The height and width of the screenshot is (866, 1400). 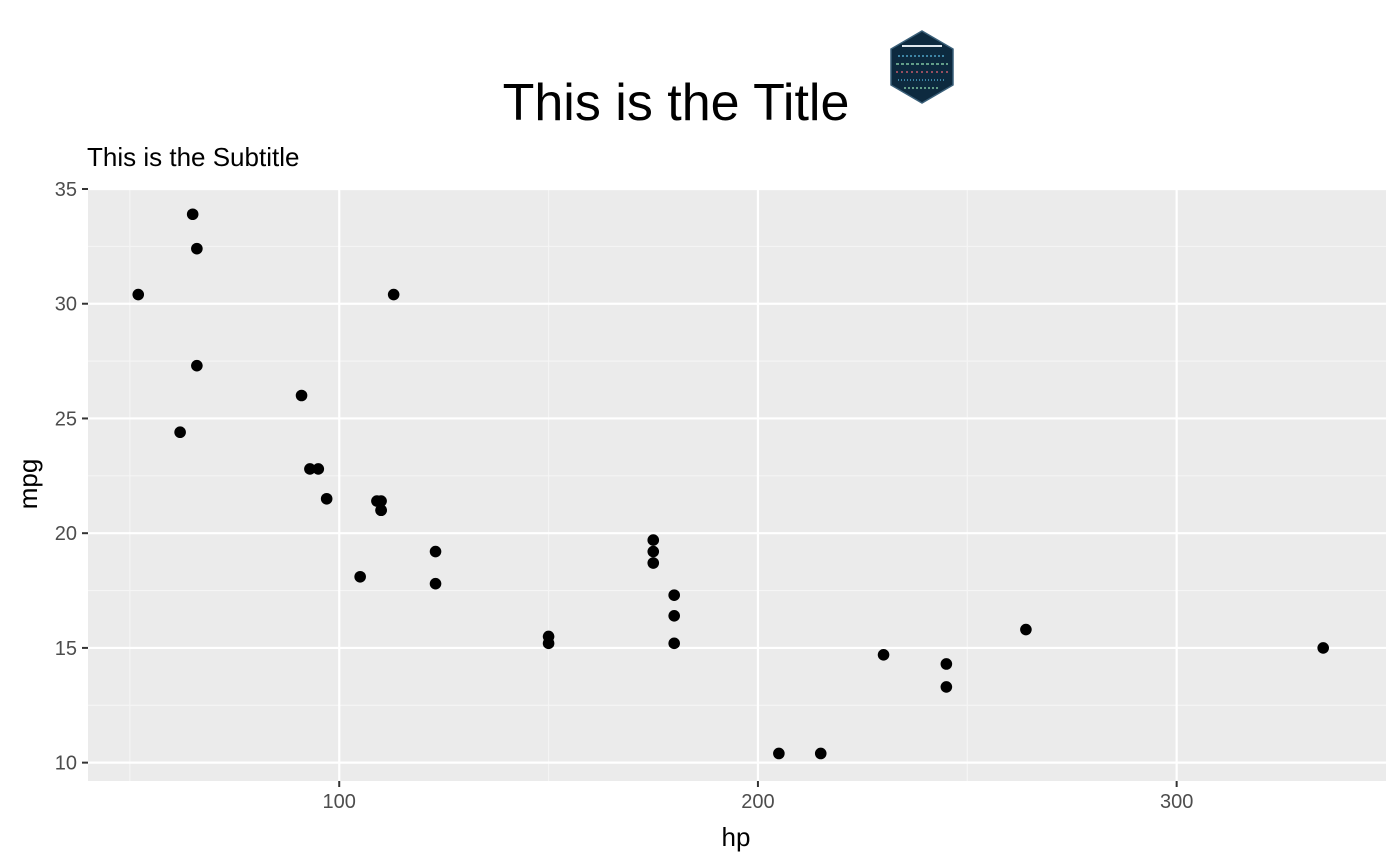 I want to click on y-axis: 10 15 20 25 30 35, so click(x=71, y=477).